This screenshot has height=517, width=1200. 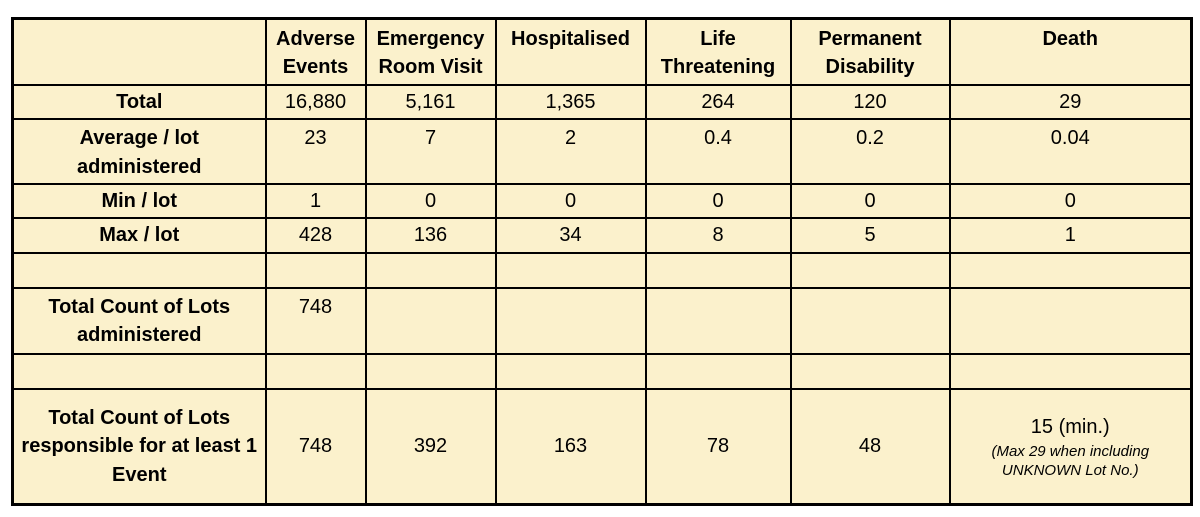 What do you see at coordinates (570, 102) in the screenshot?
I see `cell-total-hospitalised: 1,365` at bounding box center [570, 102].